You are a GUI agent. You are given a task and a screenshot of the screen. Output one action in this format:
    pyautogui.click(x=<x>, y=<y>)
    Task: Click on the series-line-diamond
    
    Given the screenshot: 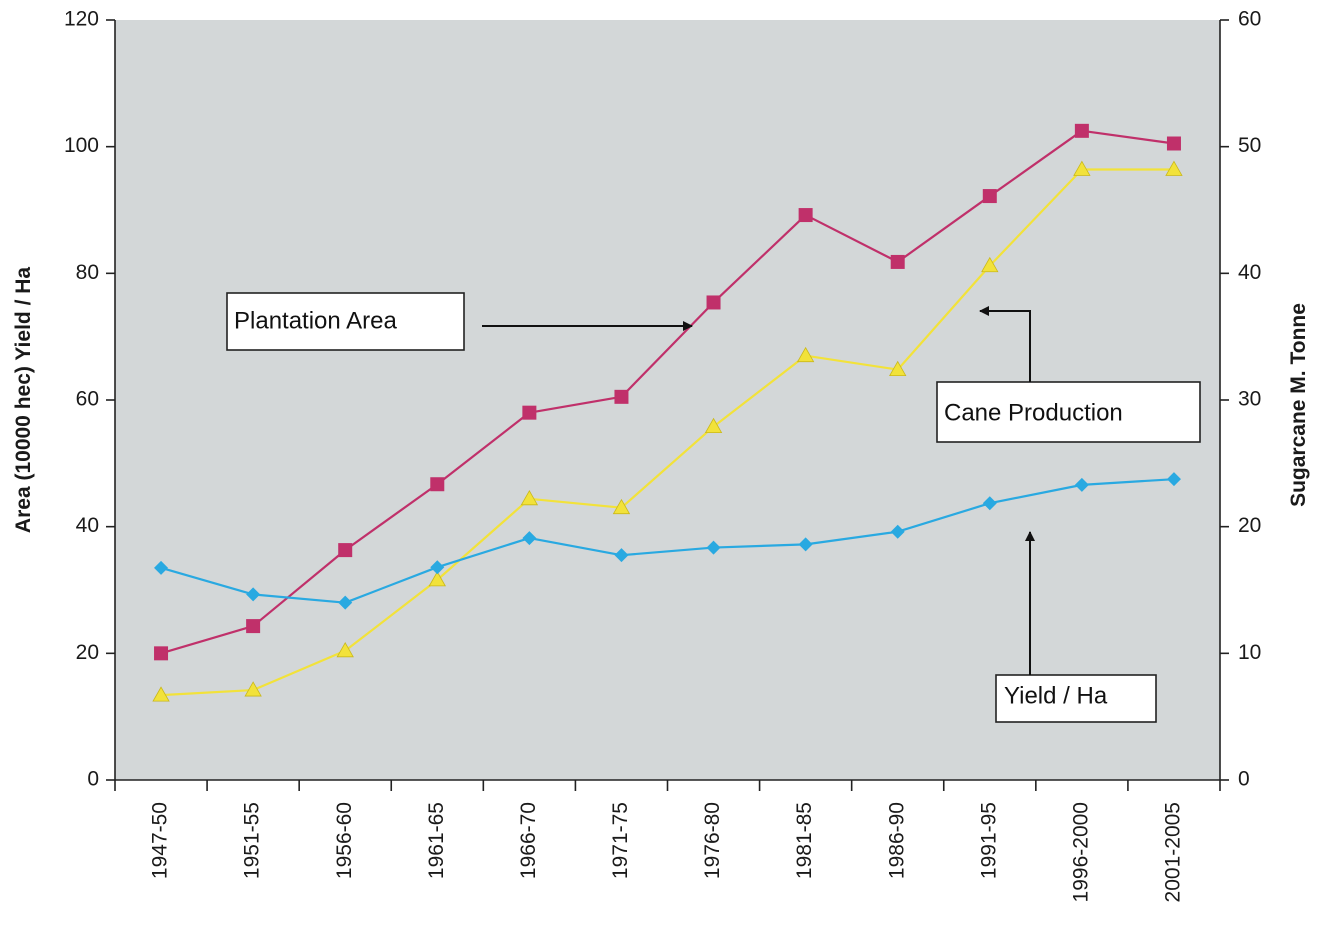 What is the action you would take?
    pyautogui.click(x=667, y=541)
    